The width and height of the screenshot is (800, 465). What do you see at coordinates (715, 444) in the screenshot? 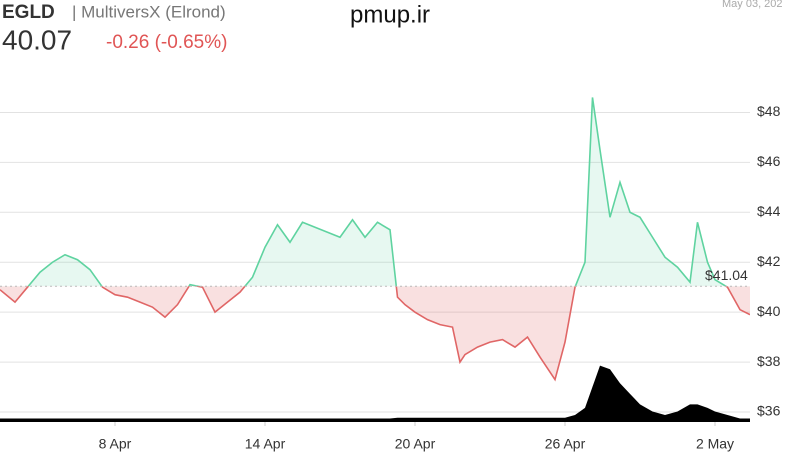
I see `x-tick-label: 2 May` at bounding box center [715, 444].